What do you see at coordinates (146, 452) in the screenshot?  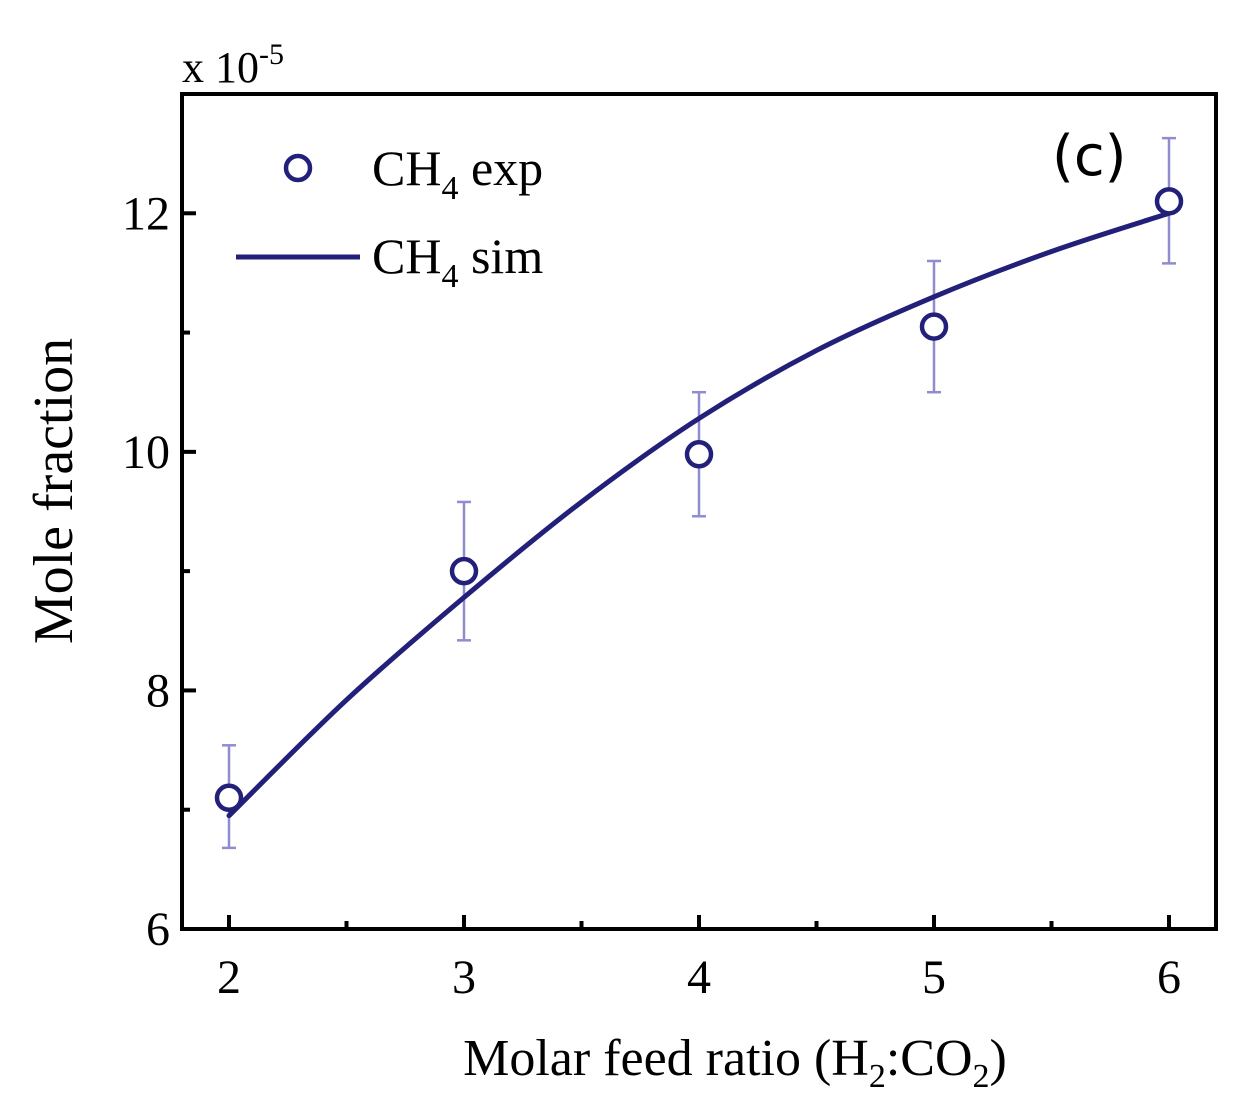 I see `y-tick-label: 10` at bounding box center [146, 452].